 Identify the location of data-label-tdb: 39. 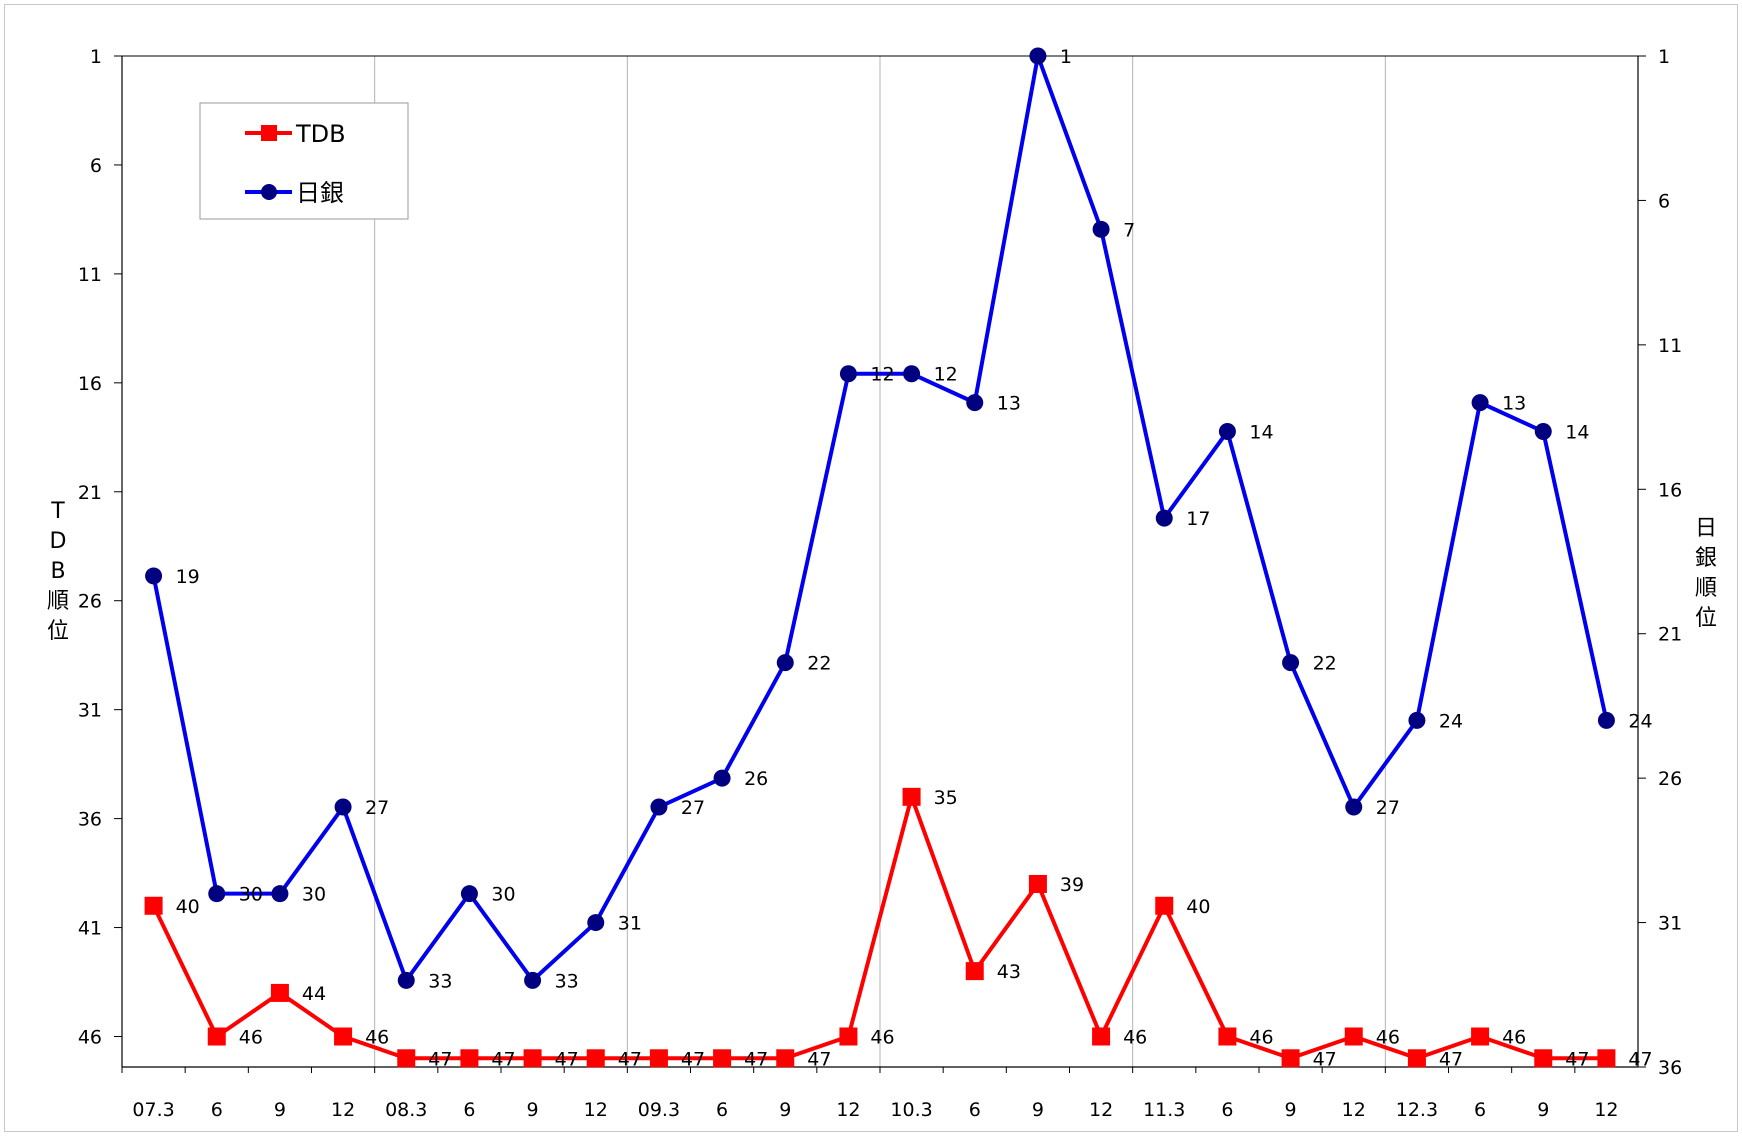
(1072, 885).